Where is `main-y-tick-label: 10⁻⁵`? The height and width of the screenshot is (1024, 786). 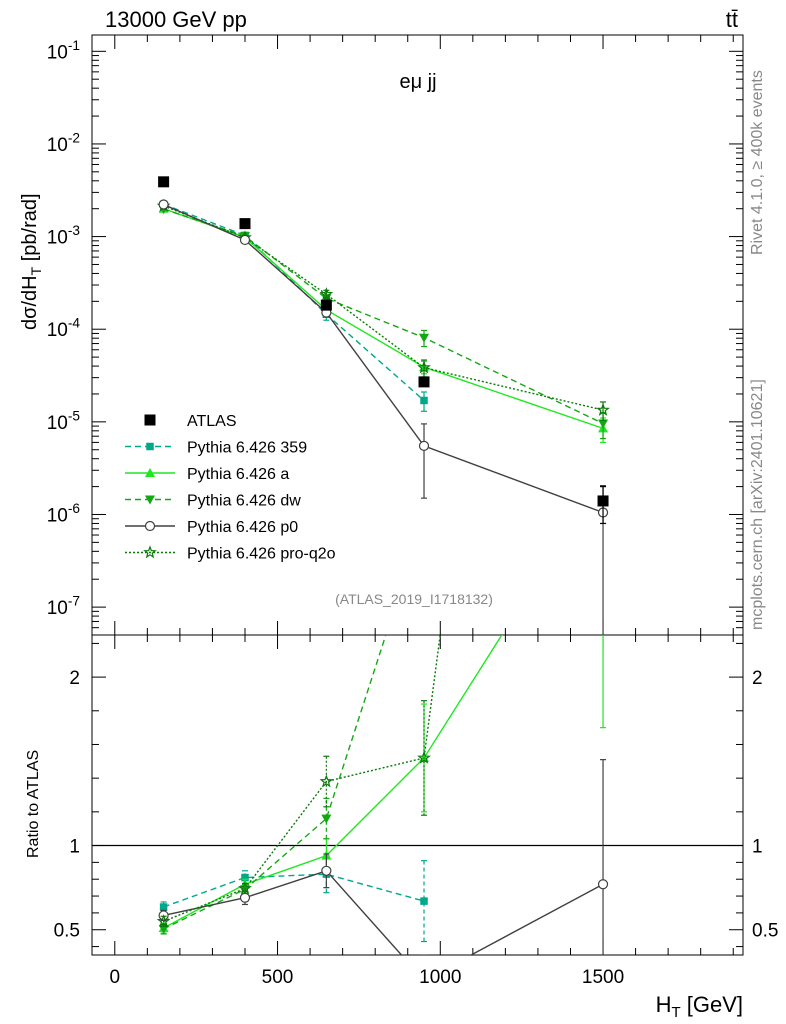 main-y-tick-label: 10⁻⁵ is located at coordinates (64, 421).